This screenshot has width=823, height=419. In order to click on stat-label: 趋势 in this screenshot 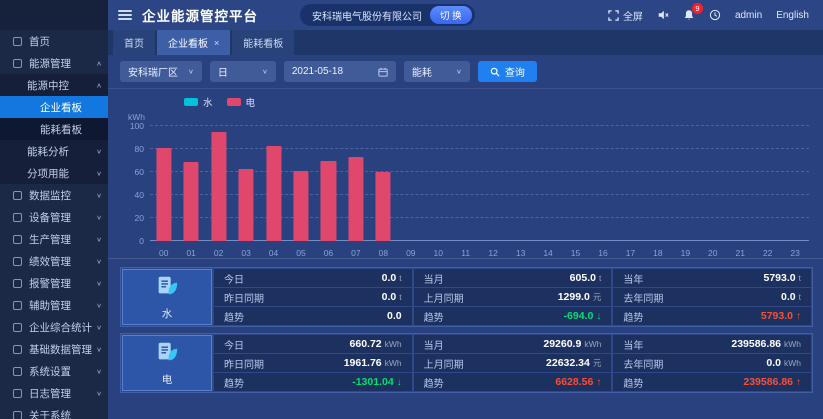, I will do `click(234, 318)`.